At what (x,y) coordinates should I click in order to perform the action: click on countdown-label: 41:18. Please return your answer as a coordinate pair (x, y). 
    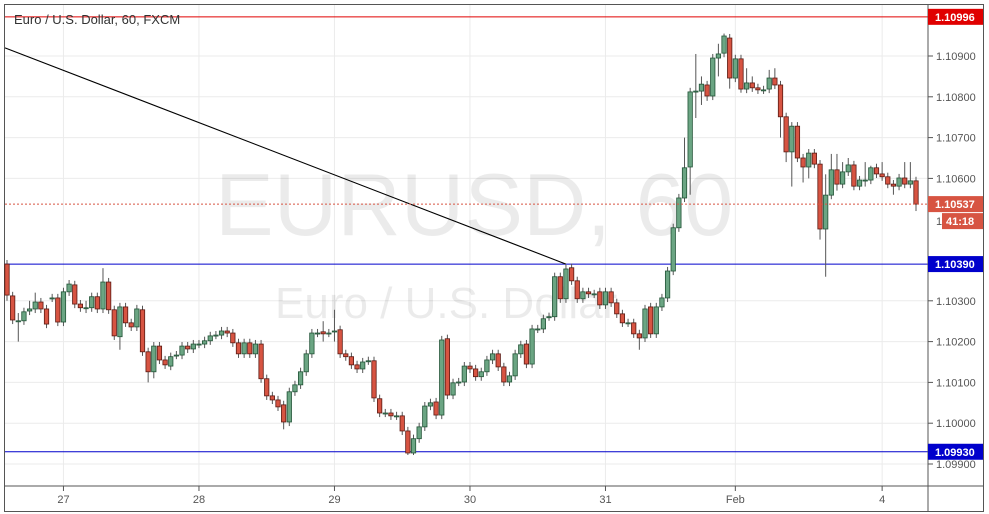
    Looking at the image, I should click on (960, 222).